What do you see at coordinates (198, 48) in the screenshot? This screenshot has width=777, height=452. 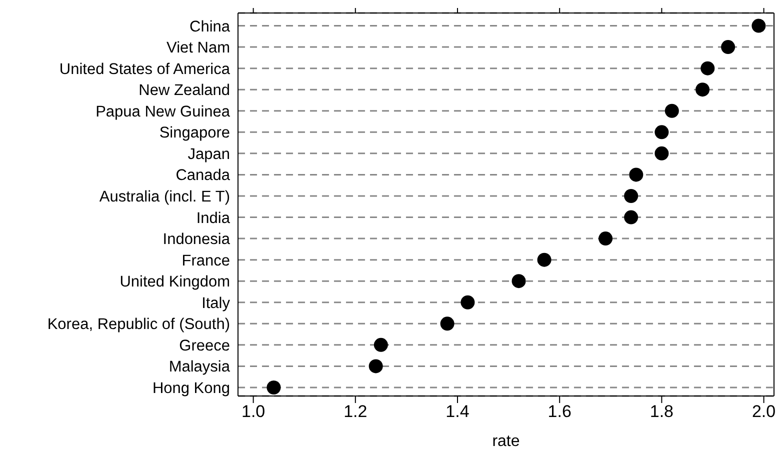 I see `y-tick-label: Viet Nam` at bounding box center [198, 48].